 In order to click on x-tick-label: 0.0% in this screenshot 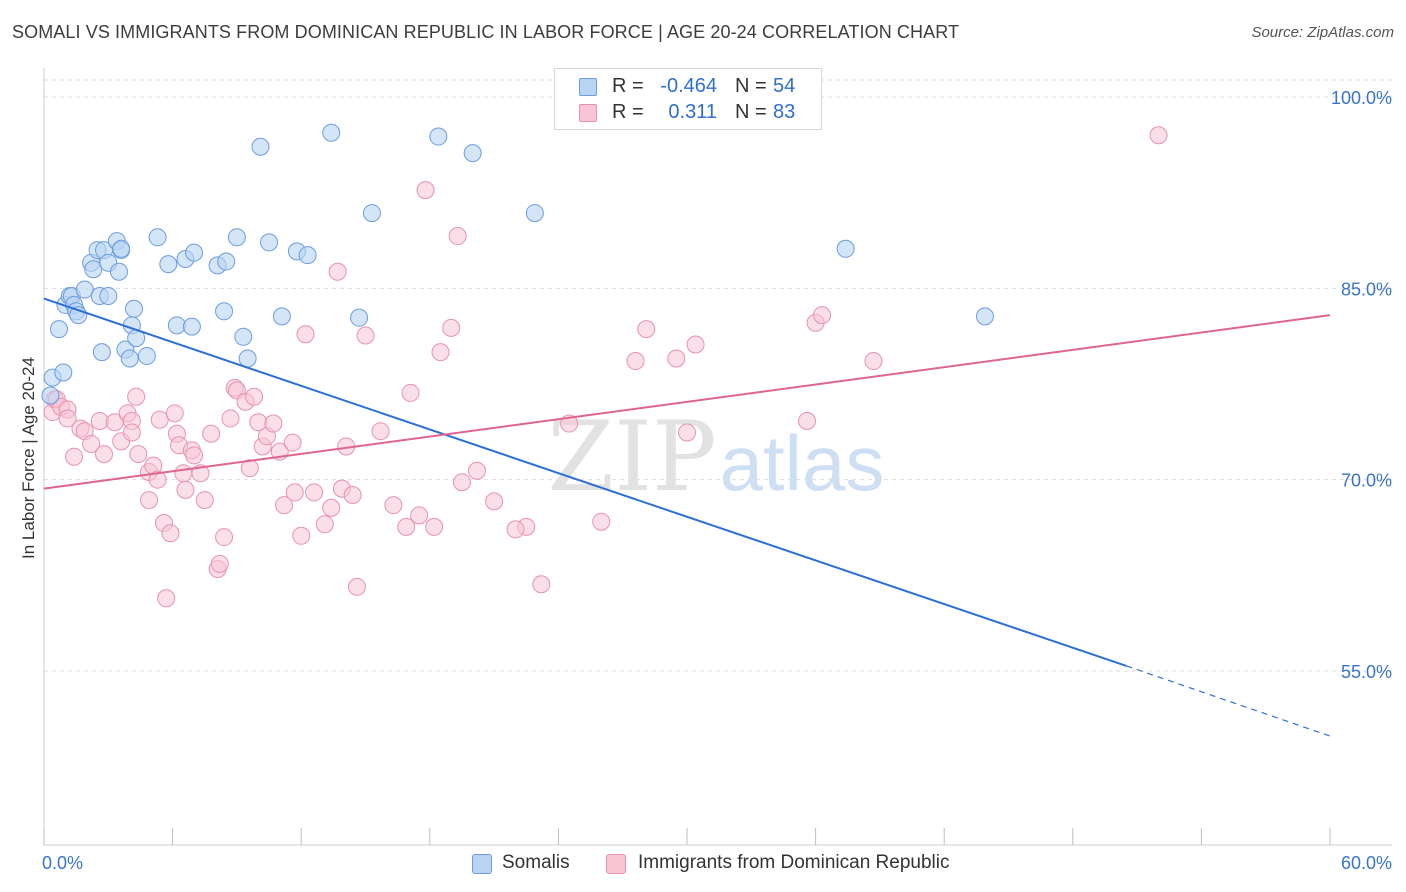, I will do `click(62, 863)`.